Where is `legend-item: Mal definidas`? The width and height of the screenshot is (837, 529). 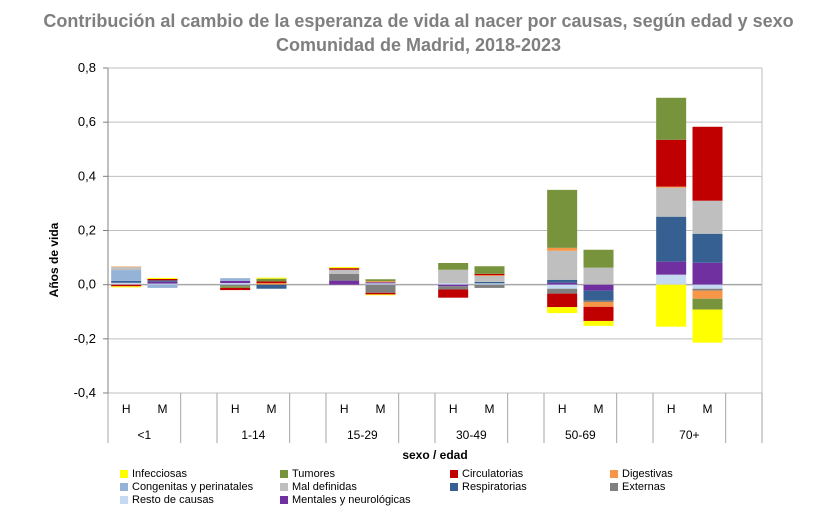
legend-item: Mal definidas is located at coordinates (318, 487).